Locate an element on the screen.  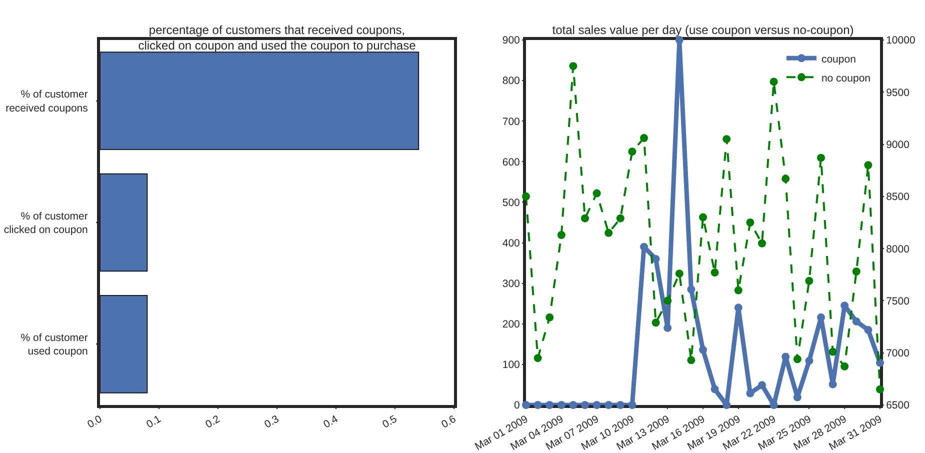
x-tick-label: 0.6 is located at coordinates (448, 422).